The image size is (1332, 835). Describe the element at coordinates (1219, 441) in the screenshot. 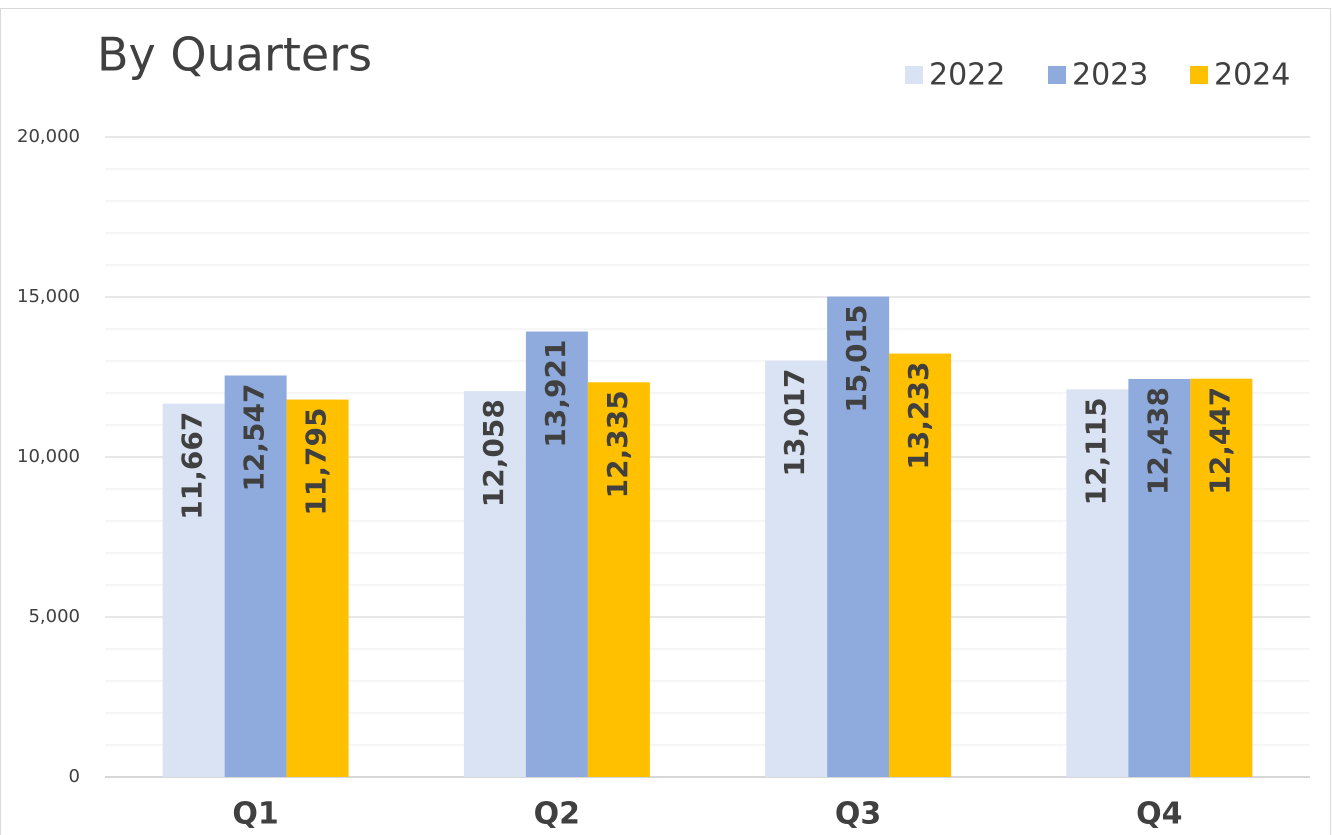

I see `data-label: 12,447` at that location.